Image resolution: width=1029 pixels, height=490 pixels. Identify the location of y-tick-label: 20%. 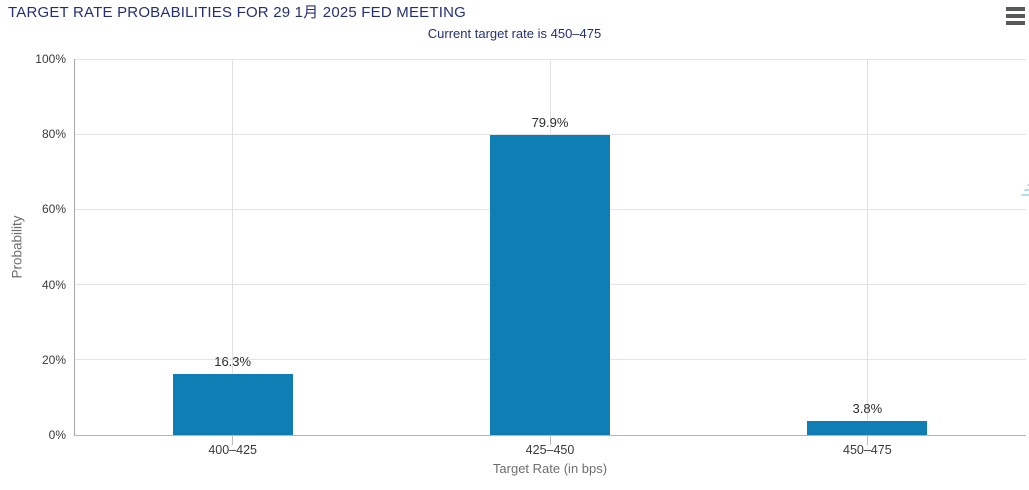
(53, 359).